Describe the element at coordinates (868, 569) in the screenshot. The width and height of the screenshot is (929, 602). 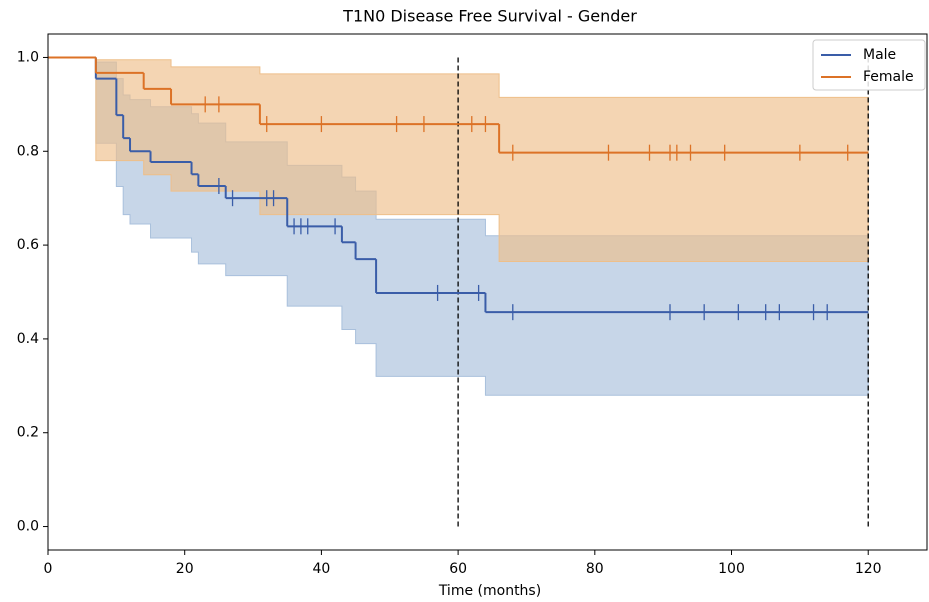
I see `x-tick-label: 120` at that location.